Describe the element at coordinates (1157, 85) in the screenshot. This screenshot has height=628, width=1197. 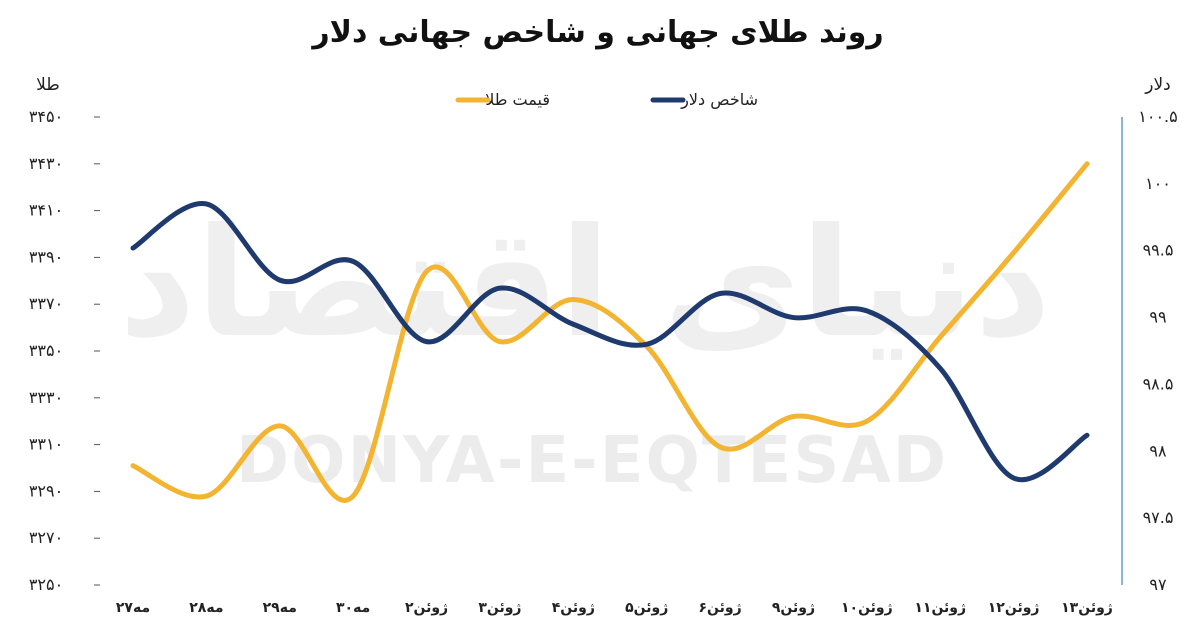
I see `right-axis-title: دلار` at that location.